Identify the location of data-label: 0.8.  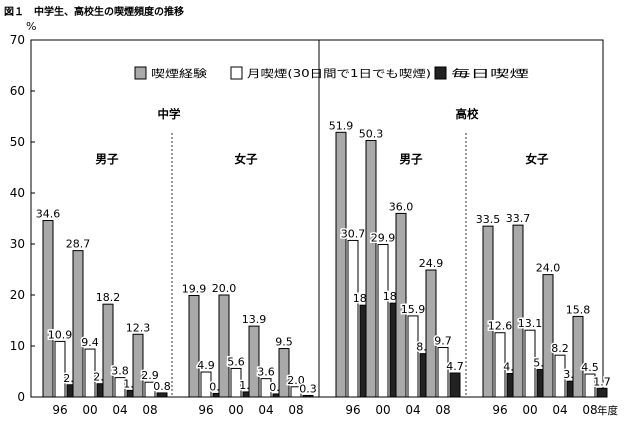
(162, 386).